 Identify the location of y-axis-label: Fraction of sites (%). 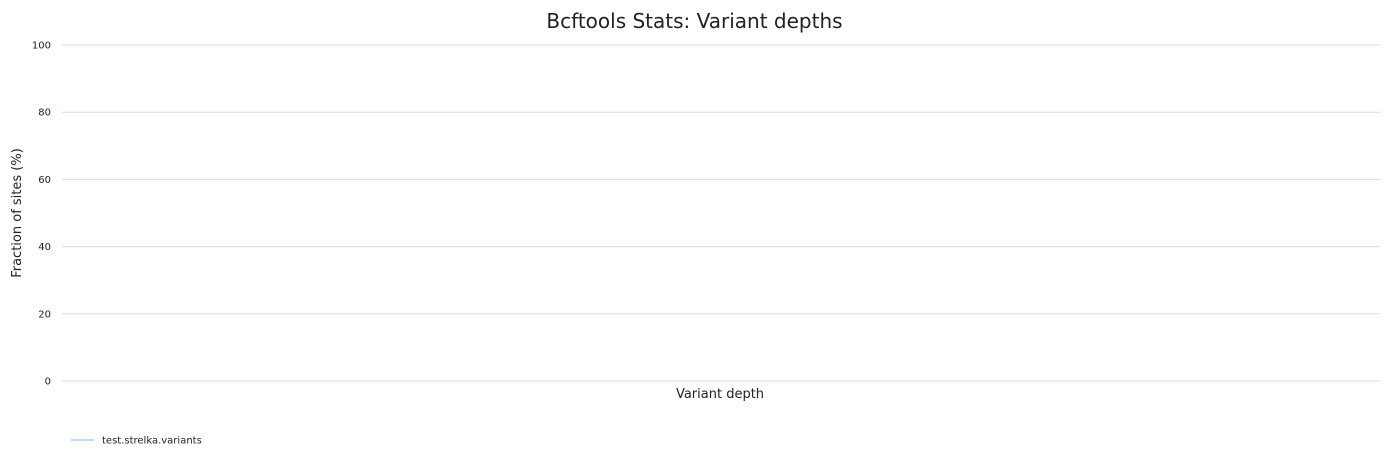
(17, 213).